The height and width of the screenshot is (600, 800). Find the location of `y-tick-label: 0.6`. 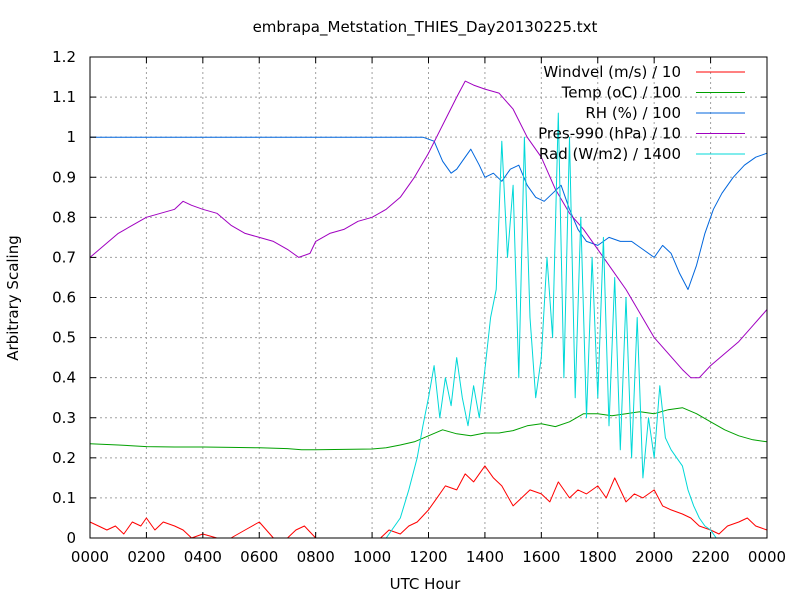

y-tick-label: 0.6 is located at coordinates (64, 298).